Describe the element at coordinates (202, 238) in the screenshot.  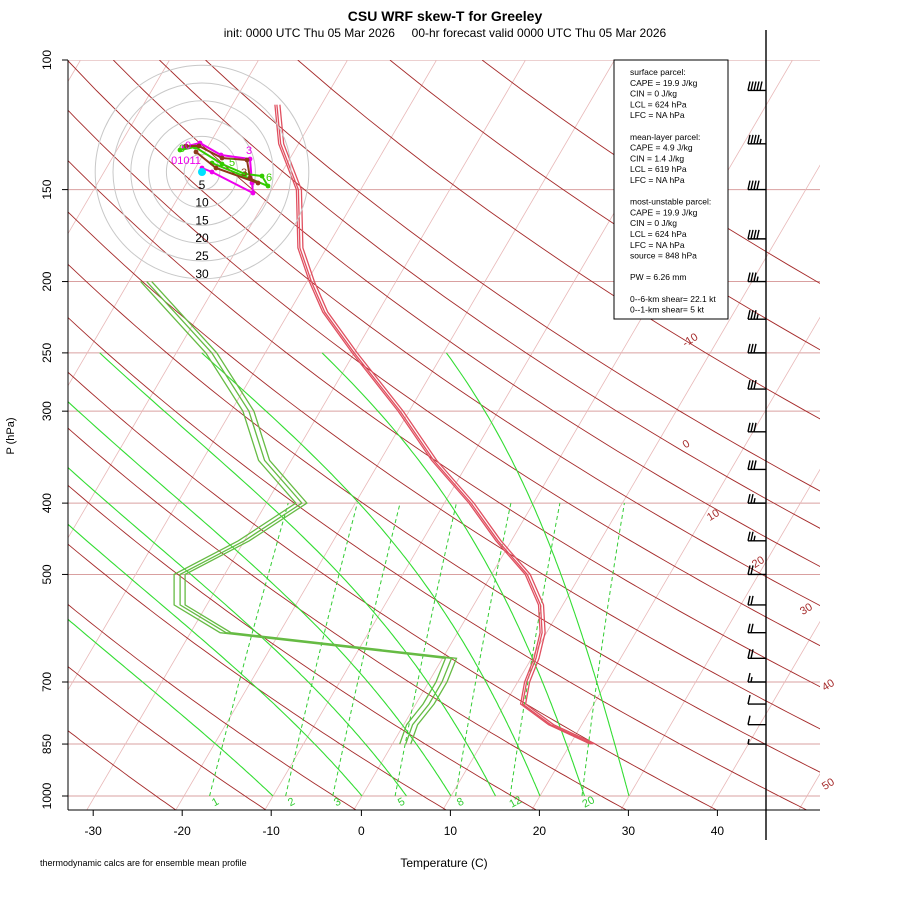
I see `hodograph-ring-label: 20` at that location.